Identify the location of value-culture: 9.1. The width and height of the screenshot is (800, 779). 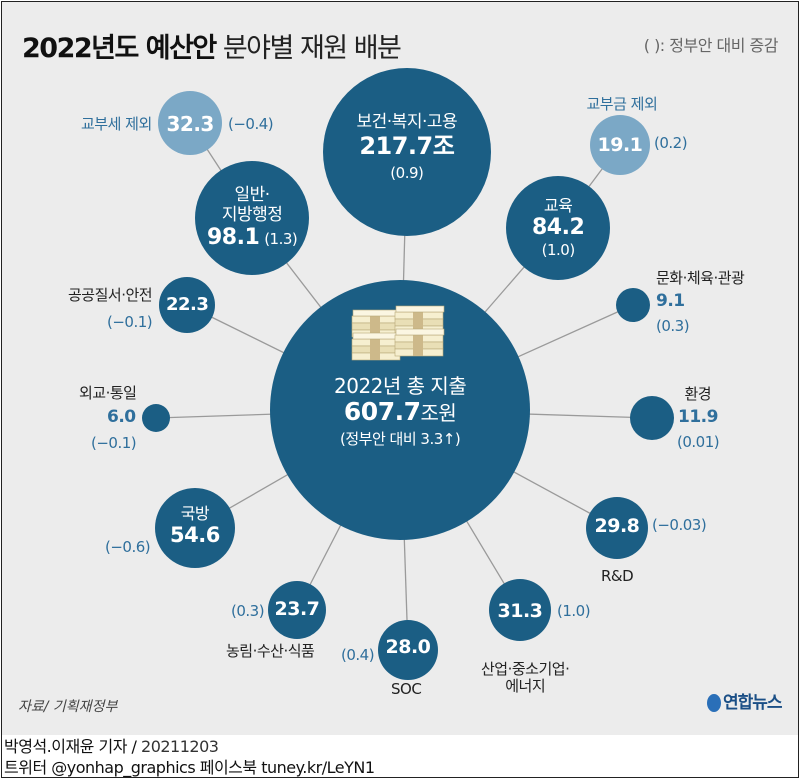
(670, 301).